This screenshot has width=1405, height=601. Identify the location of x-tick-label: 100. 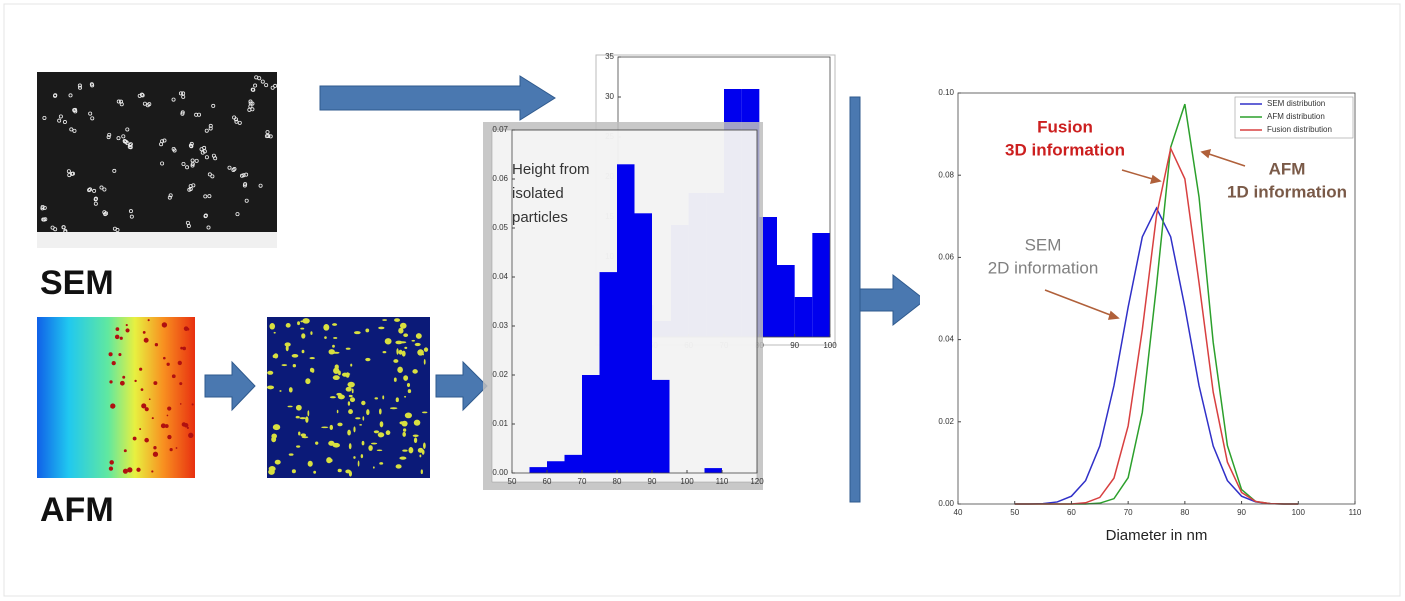
(687, 481).